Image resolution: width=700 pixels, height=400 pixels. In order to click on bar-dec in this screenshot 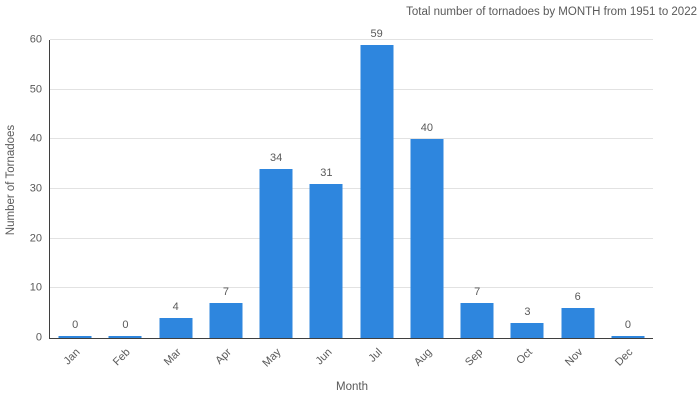, I will do `click(628, 337)`.